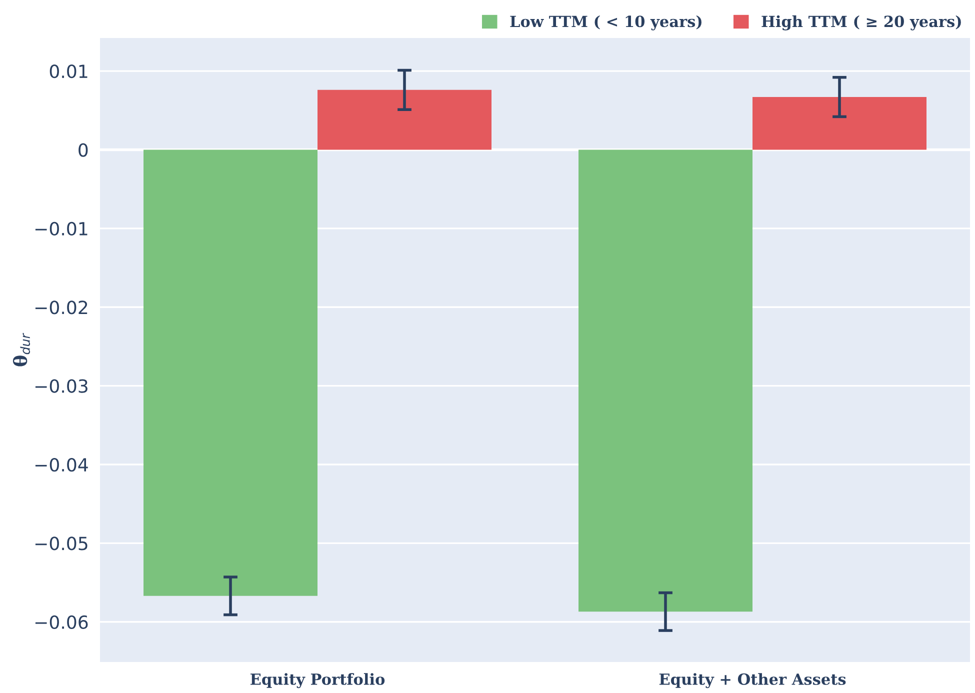  I want to click on y-tick-label: −0.05, so click(61, 543).